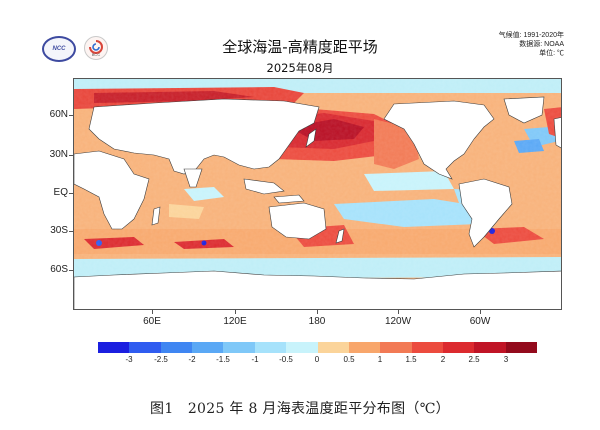 The width and height of the screenshot is (600, 430). What do you see at coordinates (349, 359) in the screenshot?
I see `colorbar-label: 0.5` at bounding box center [349, 359].